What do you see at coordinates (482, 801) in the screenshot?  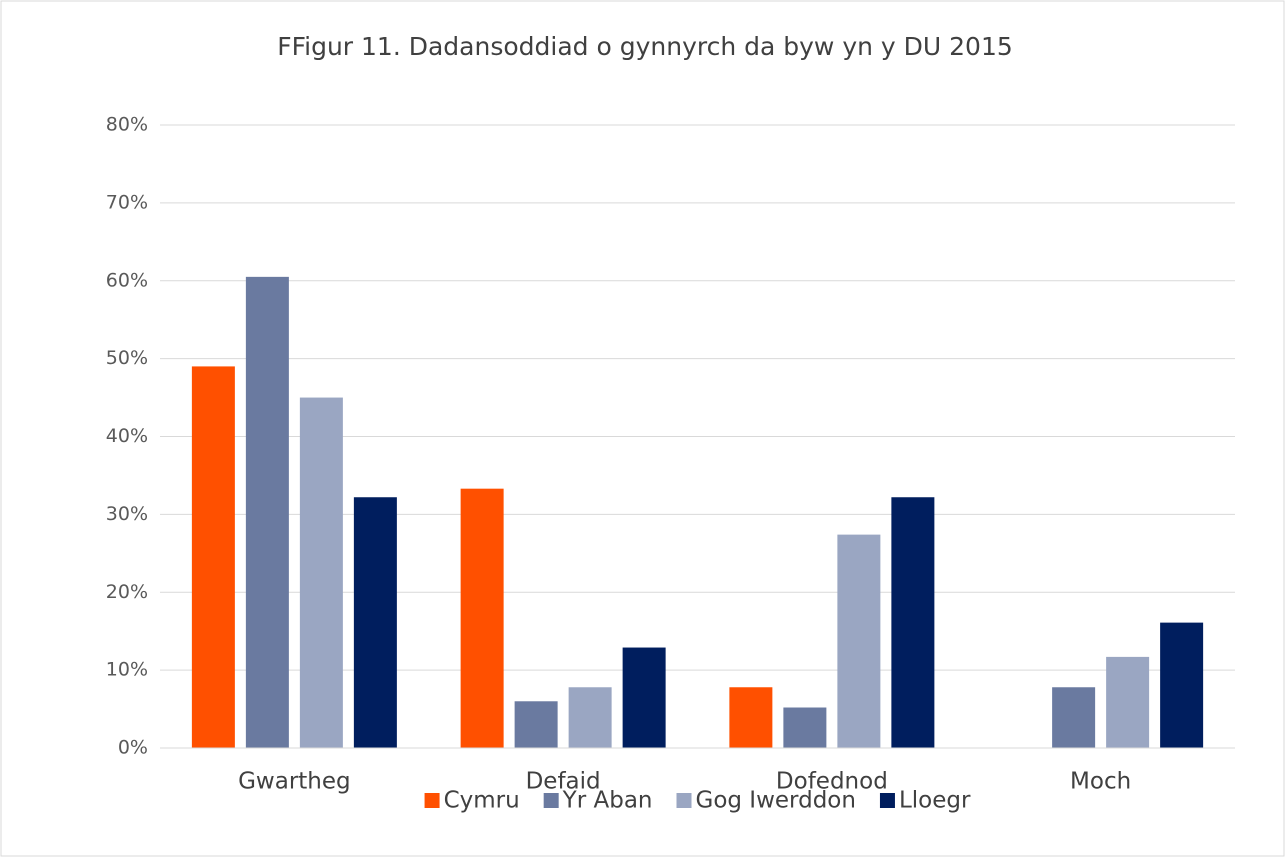 I see `legend-label: Cymru` at bounding box center [482, 801].